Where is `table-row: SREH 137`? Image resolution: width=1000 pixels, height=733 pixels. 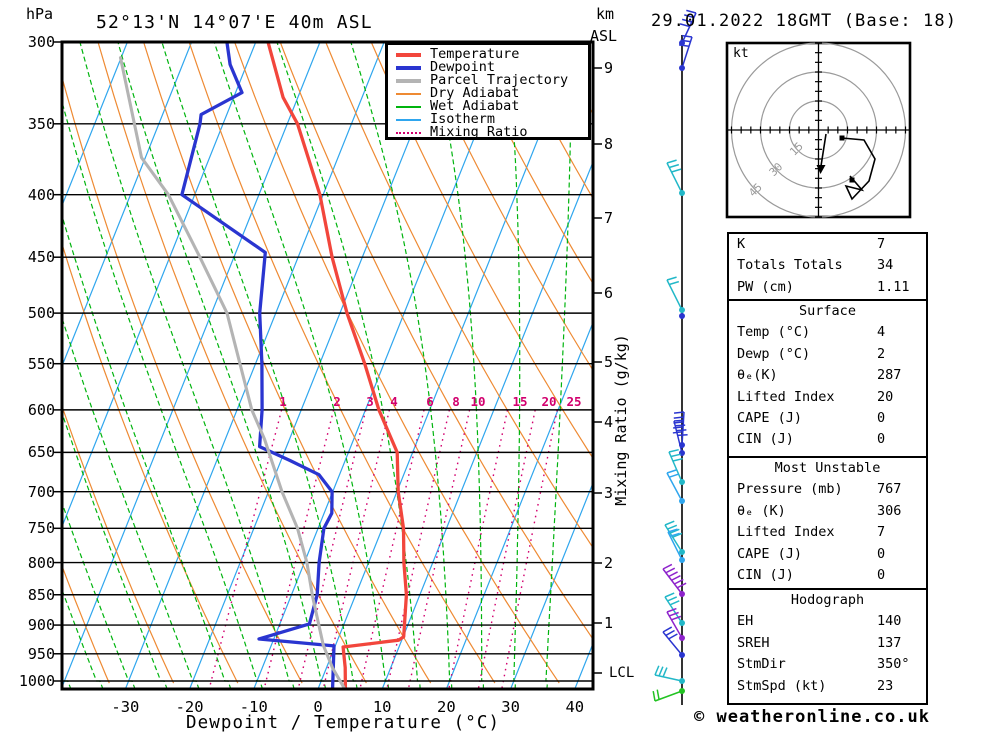
table-row: SREH 137 is located at coordinates (827, 643).